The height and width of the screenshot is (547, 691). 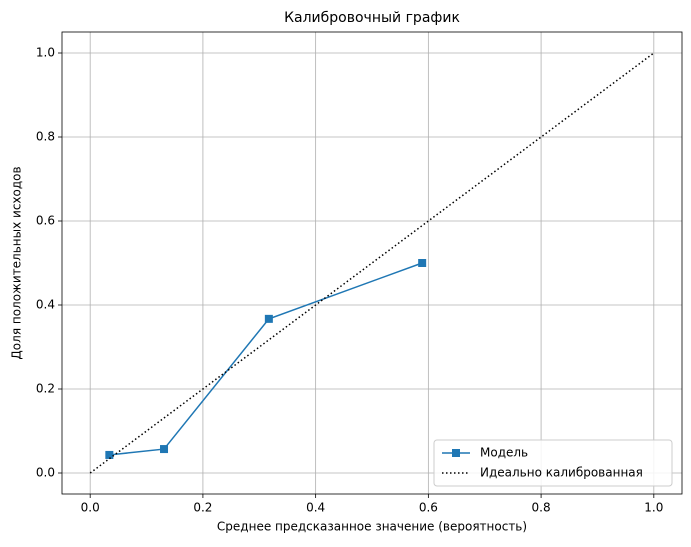 I want to click on x-tick-label: 0.0, so click(x=90, y=508).